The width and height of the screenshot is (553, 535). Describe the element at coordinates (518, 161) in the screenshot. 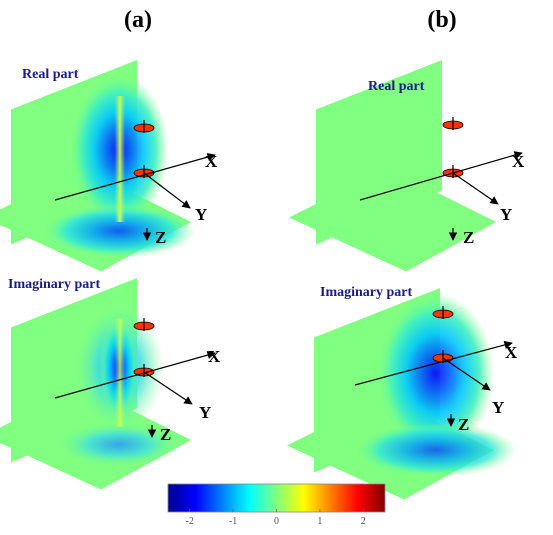

I see `x-label-b-real: X` at that location.